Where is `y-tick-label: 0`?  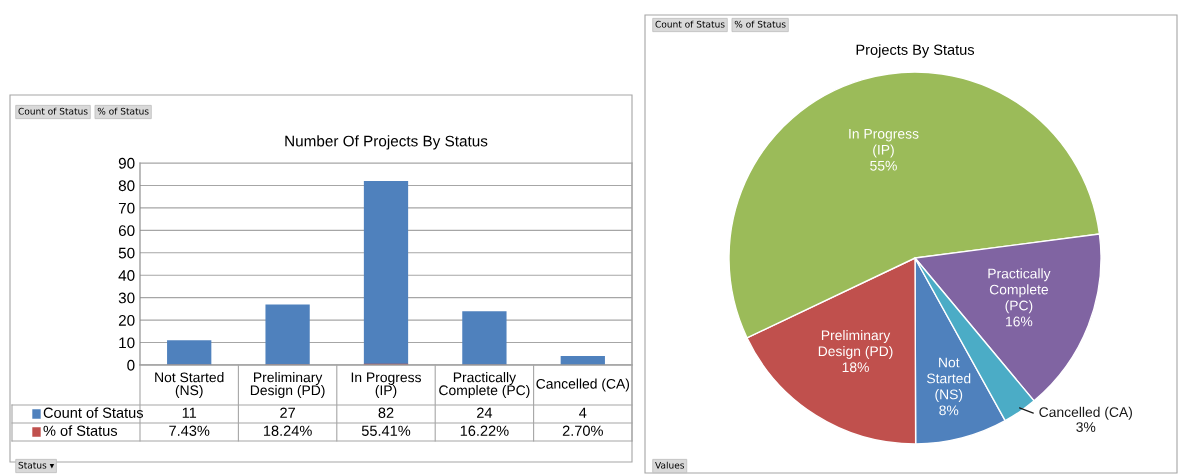 y-tick-label: 0 is located at coordinates (131, 365).